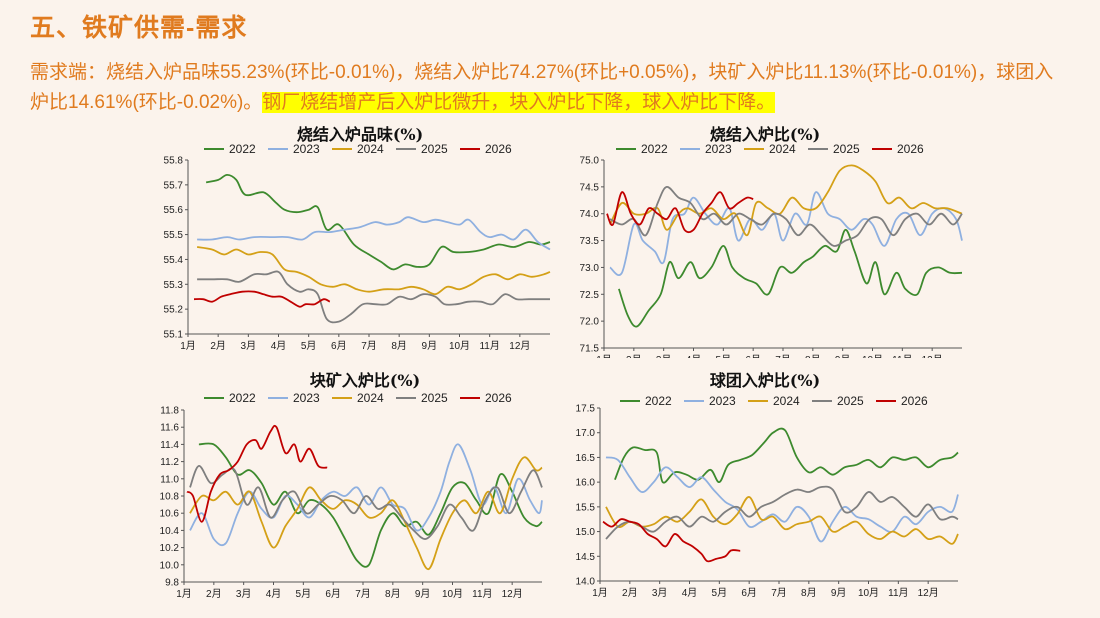 The image size is (1100, 618). Describe the element at coordinates (590, 187) in the screenshot. I see `y-tick-label: 74.5` at that location.